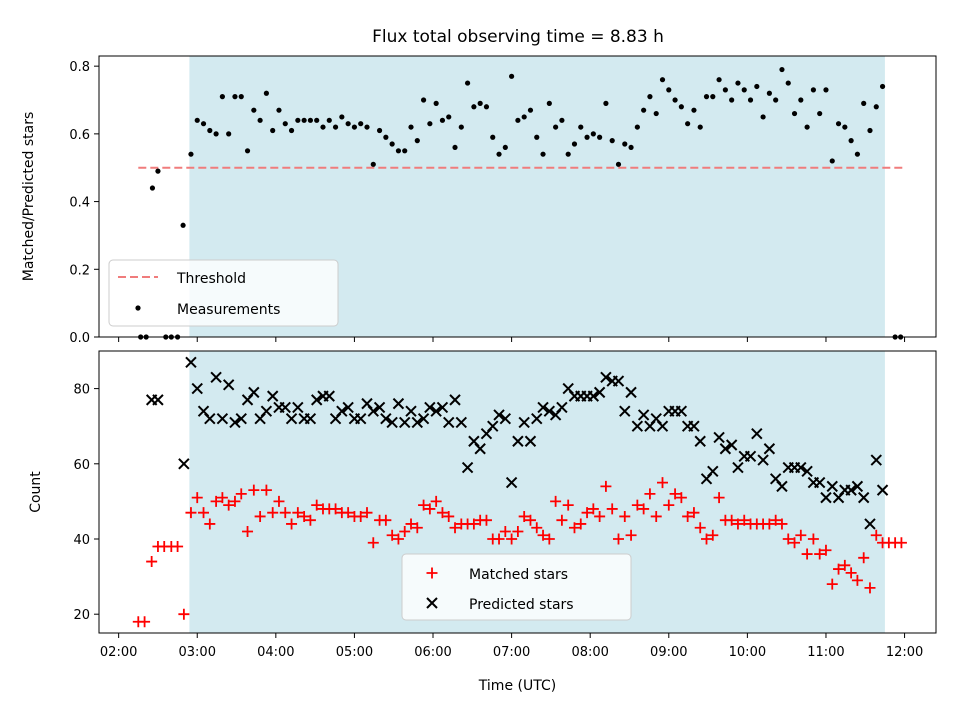  Describe the element at coordinates (516, 587) in the screenshot. I see `legend-box` at that location.